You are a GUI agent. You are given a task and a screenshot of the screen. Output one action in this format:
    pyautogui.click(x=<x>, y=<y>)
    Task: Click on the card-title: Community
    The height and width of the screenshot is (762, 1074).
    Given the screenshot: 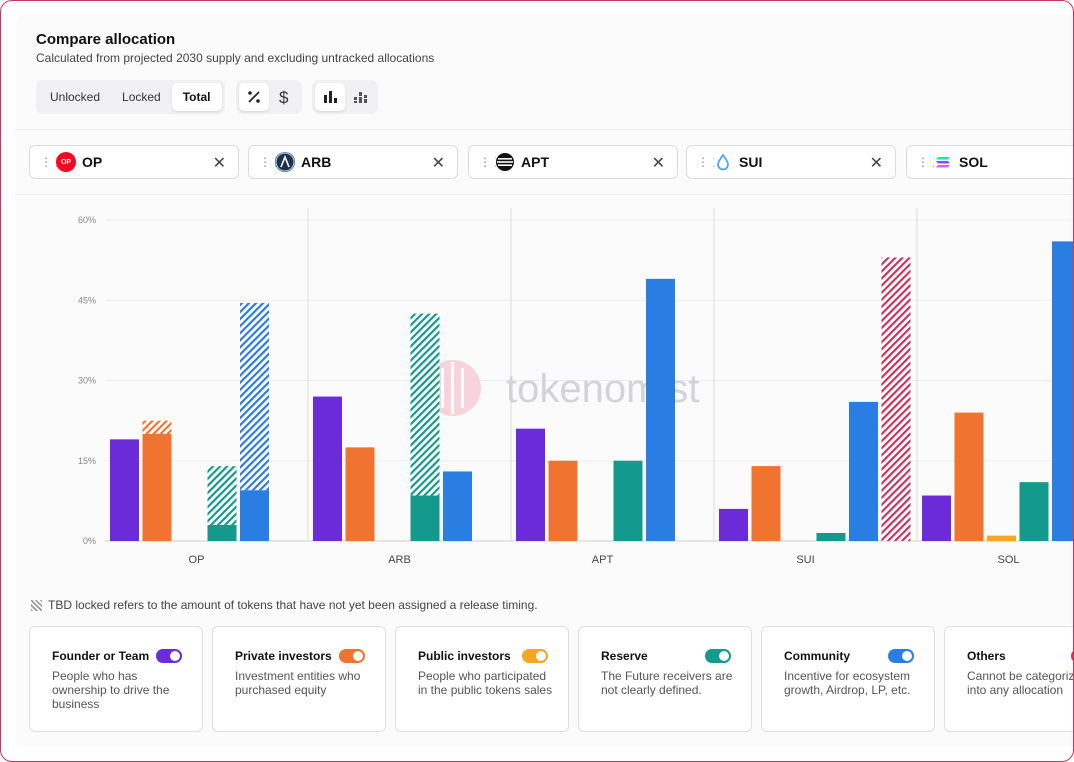 What is the action you would take?
    pyautogui.click(x=817, y=656)
    